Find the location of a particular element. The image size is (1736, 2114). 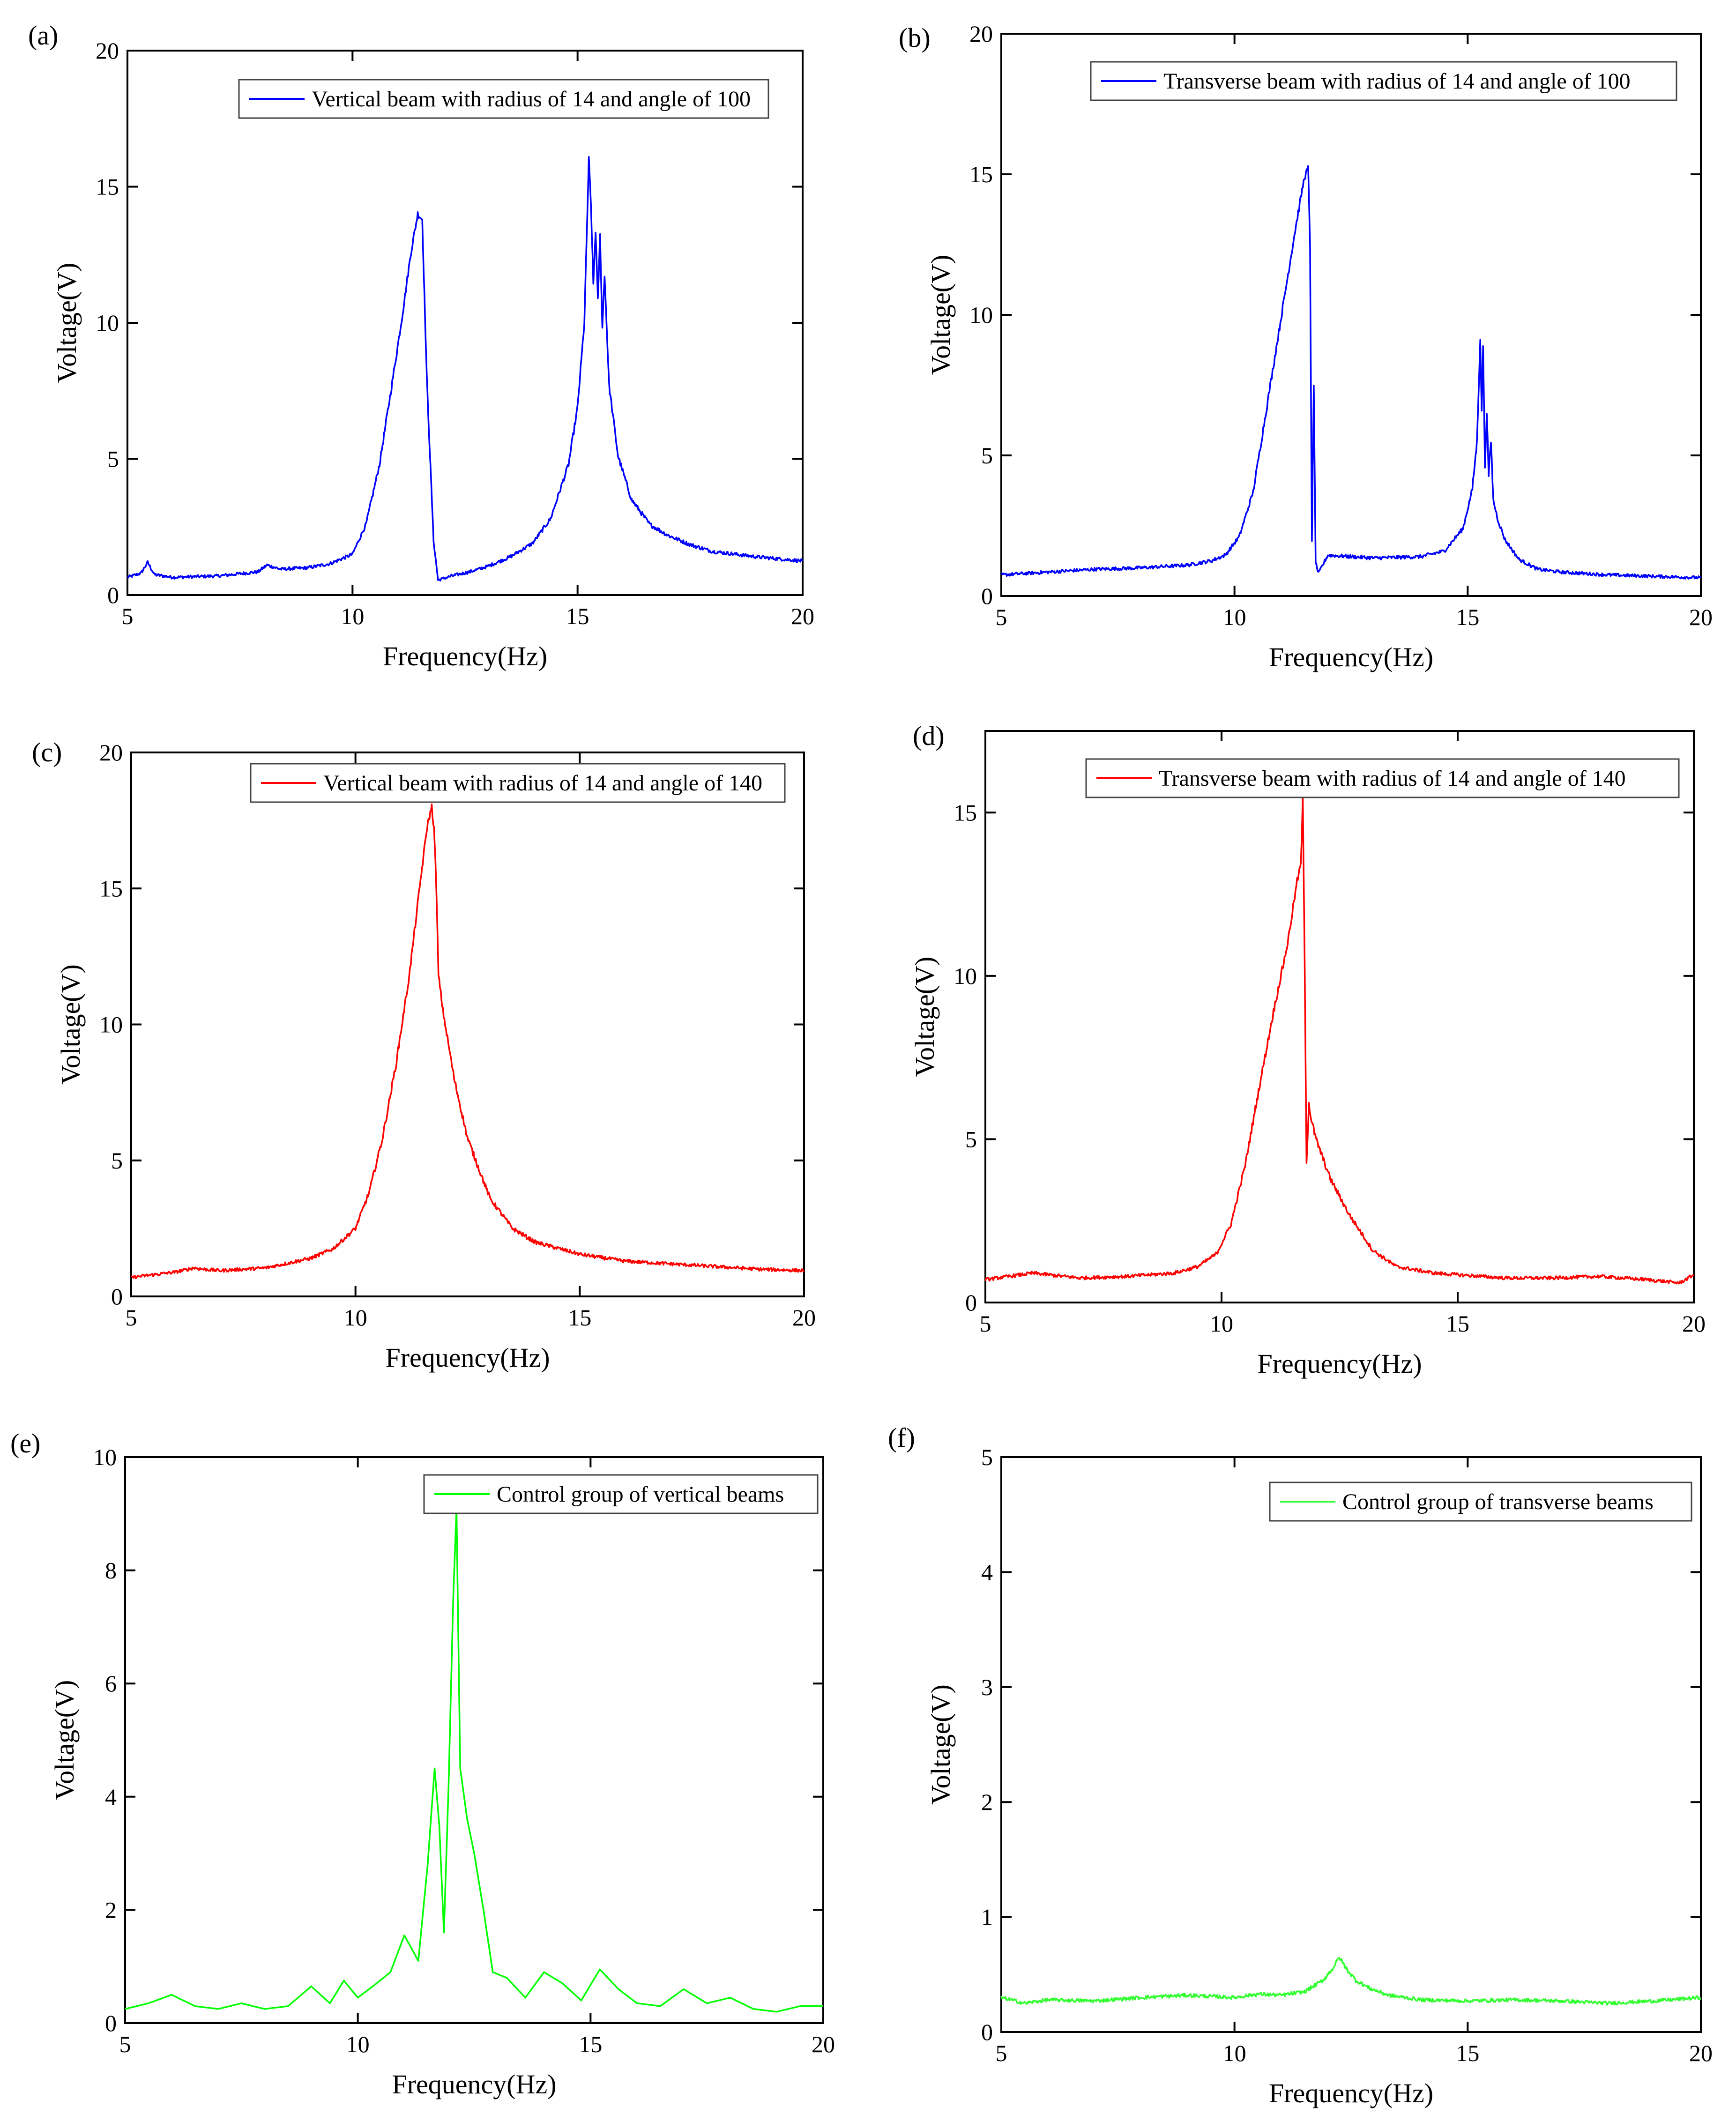

panel-label: (a) is located at coordinates (43, 35).